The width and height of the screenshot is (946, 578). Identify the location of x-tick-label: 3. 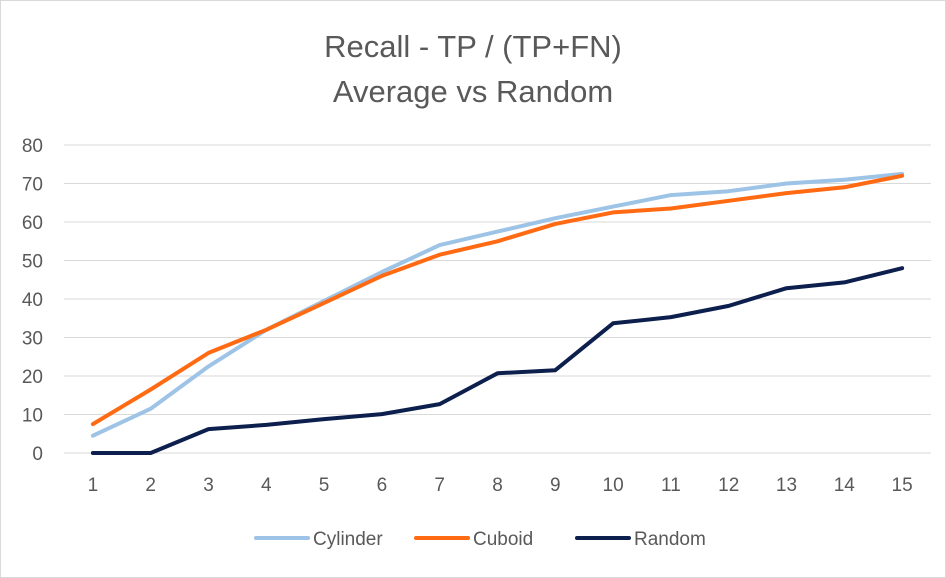
(208, 485).